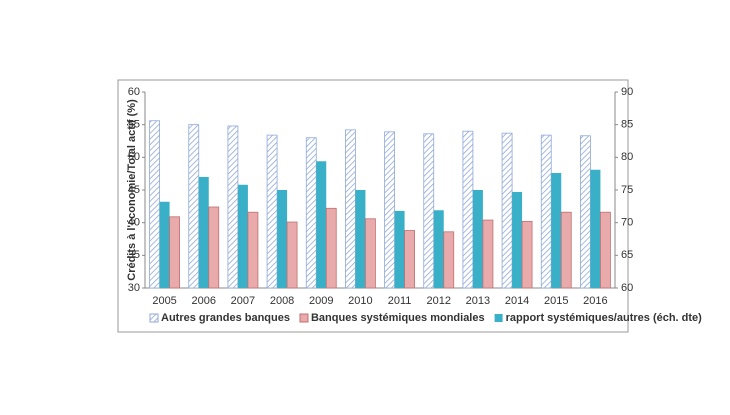  What do you see at coordinates (134, 125) in the screenshot?
I see `y-tick-label: 55` at bounding box center [134, 125].